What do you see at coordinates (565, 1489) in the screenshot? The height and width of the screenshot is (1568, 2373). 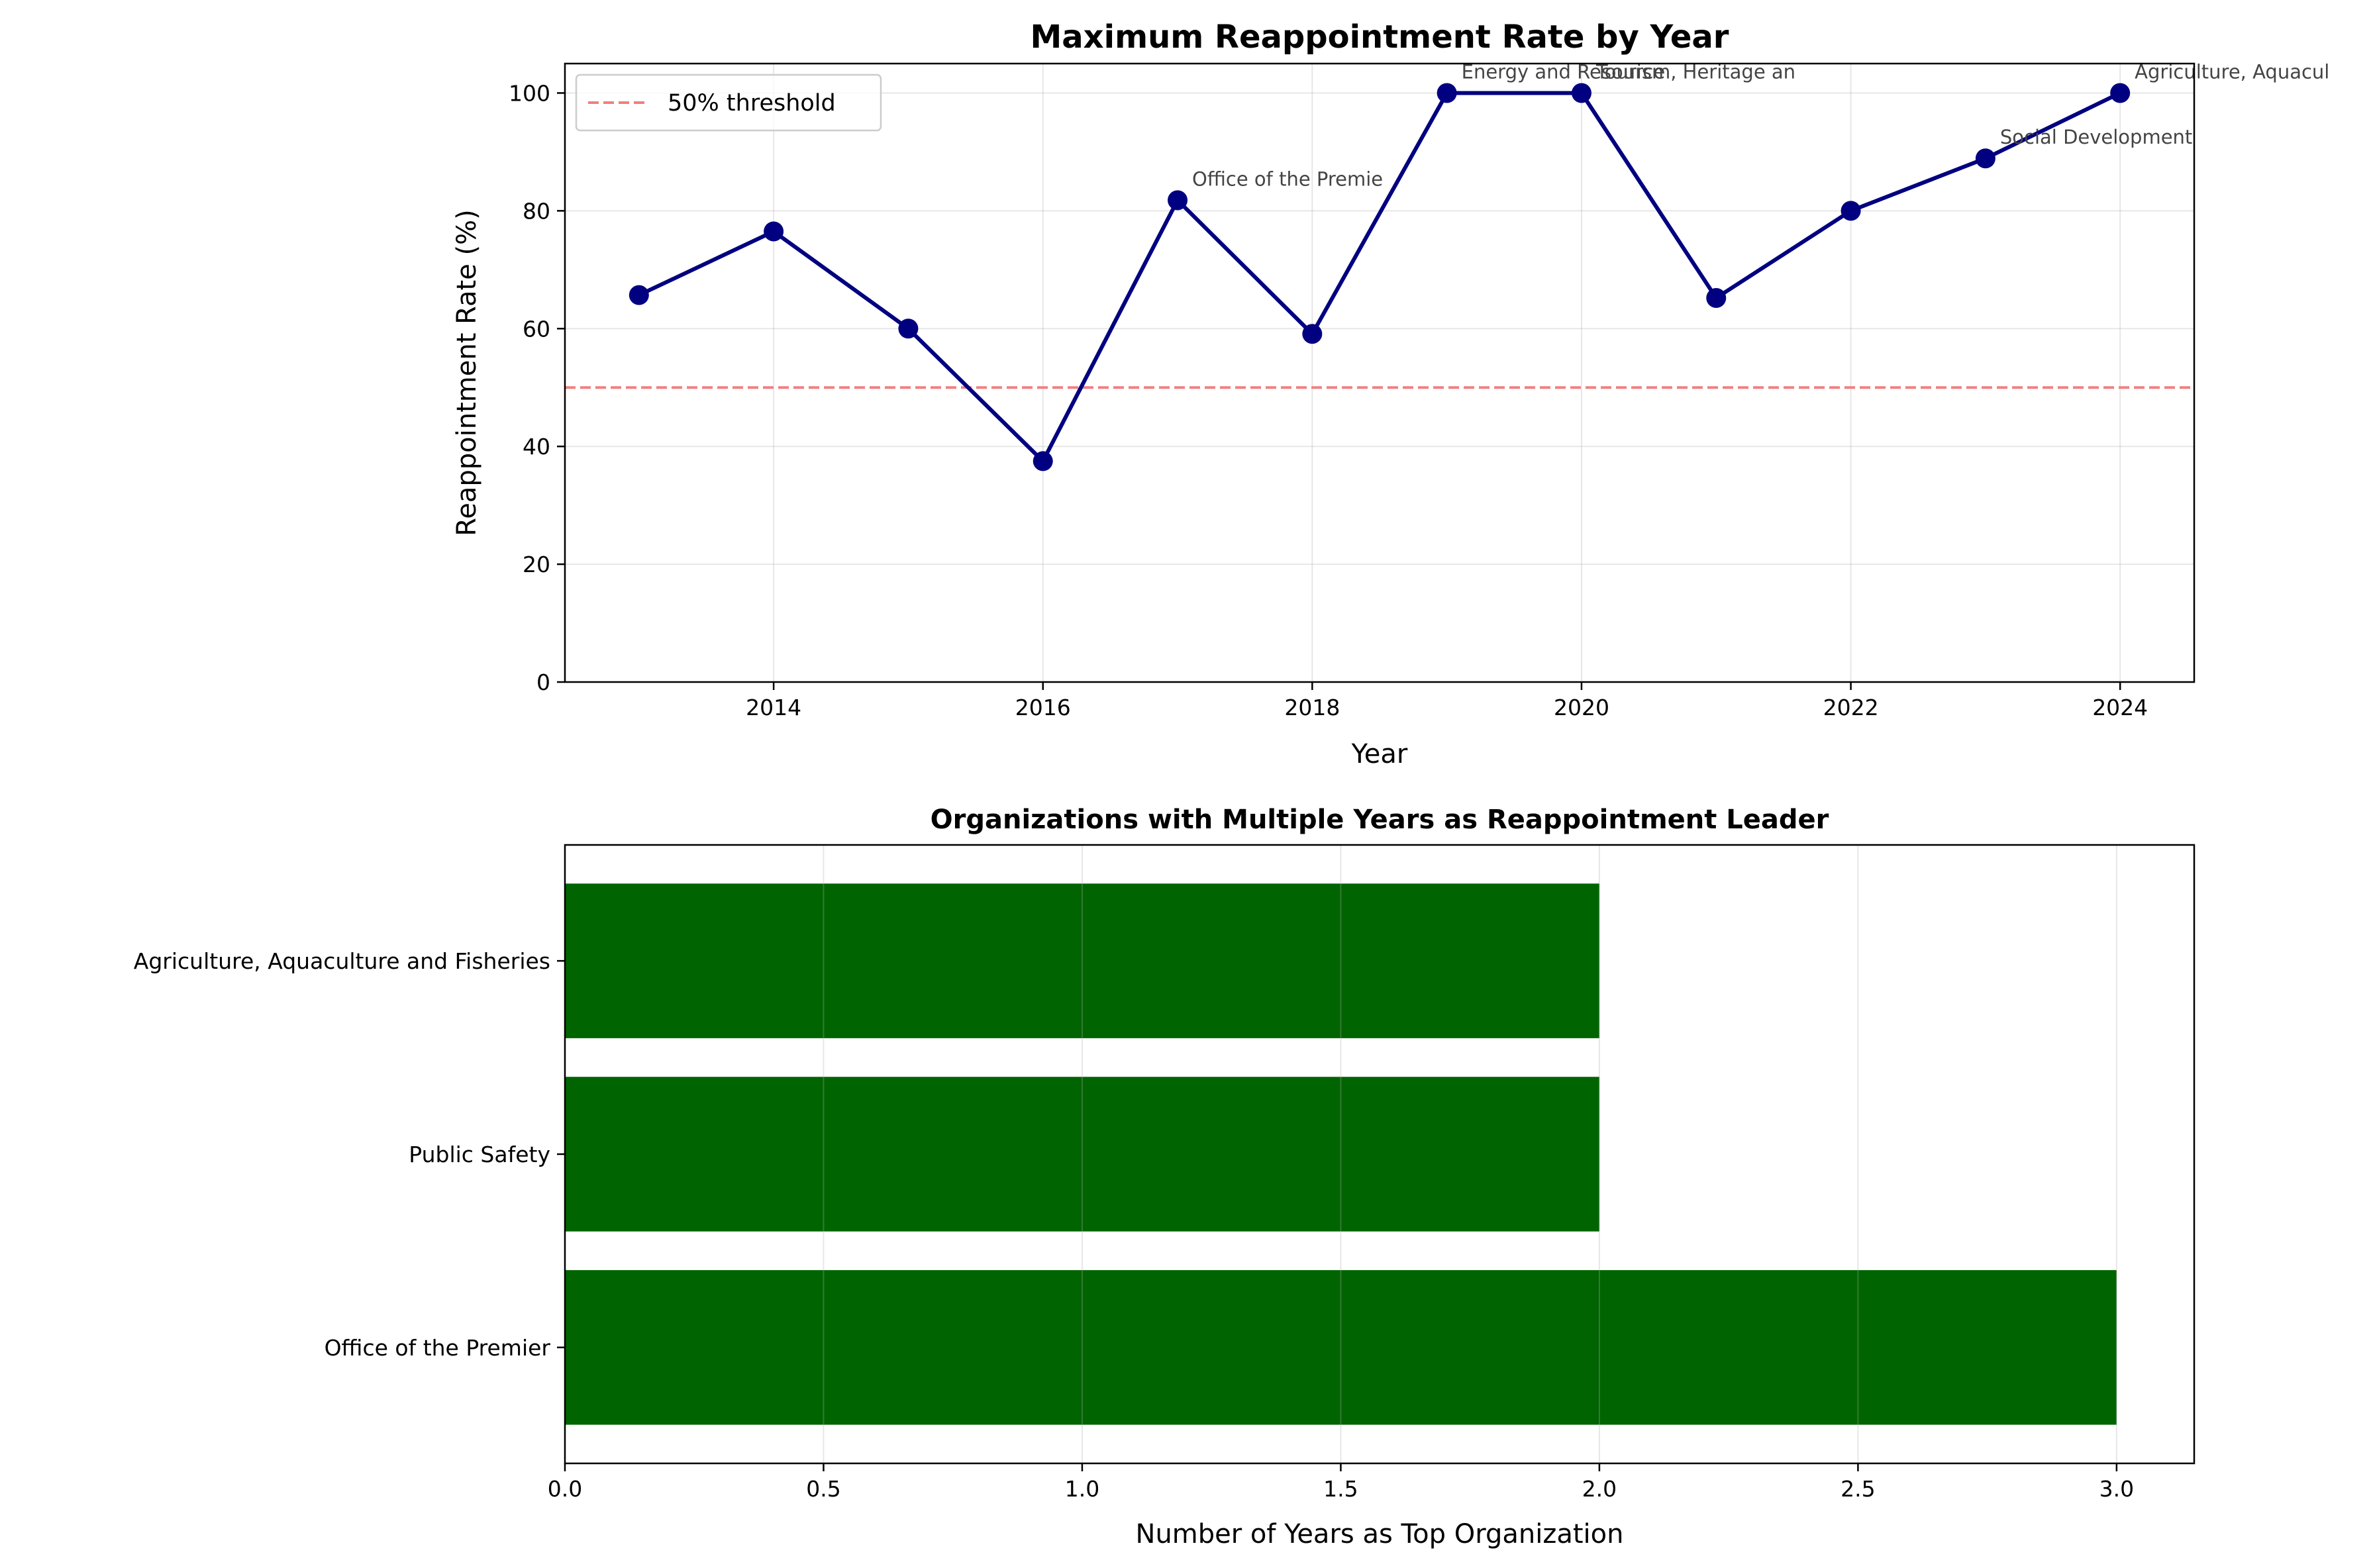 I see `bar-x-tick-label: 0.0` at bounding box center [565, 1489].